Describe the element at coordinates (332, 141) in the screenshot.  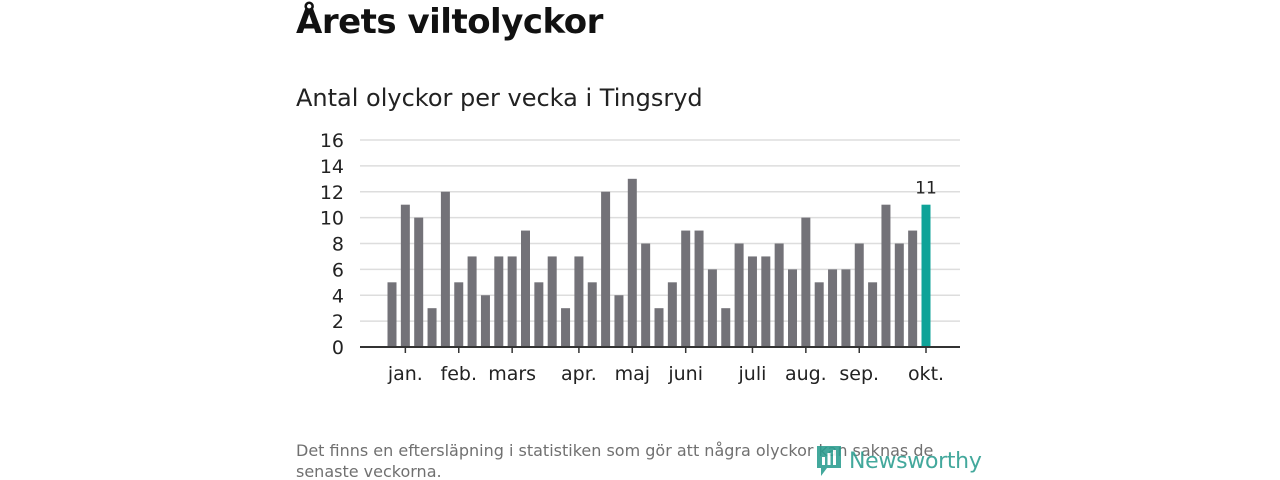
I see `y-tick-label: 16` at that location.